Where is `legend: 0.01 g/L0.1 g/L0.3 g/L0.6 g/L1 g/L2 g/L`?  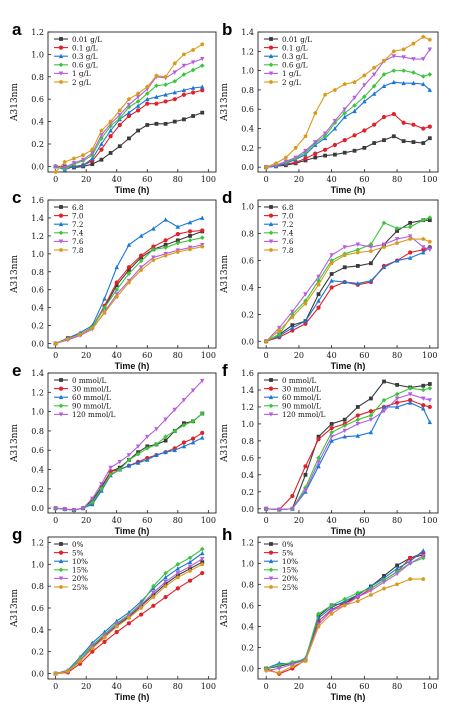 legend: 0.01 g/L0.1 g/L0.3 g/L0.6 g/L1 g/L2 g/L is located at coordinates (78, 61).